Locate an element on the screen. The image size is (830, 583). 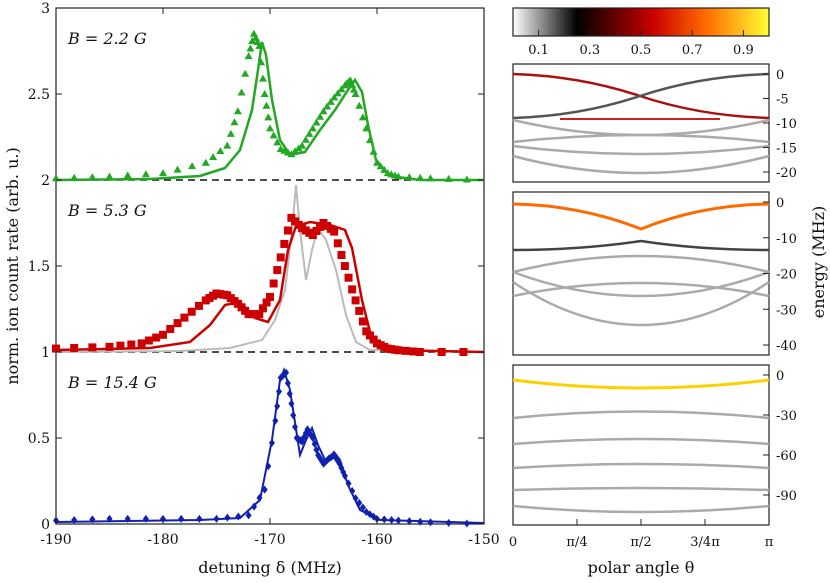
right-mid-ticks: 0 -10 -20 -30 -40 is located at coordinates (780, 275).